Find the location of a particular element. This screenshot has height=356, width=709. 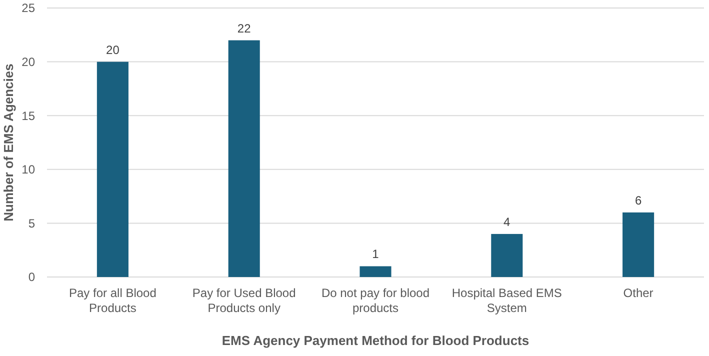

x-tick-label: Other is located at coordinates (638, 293).